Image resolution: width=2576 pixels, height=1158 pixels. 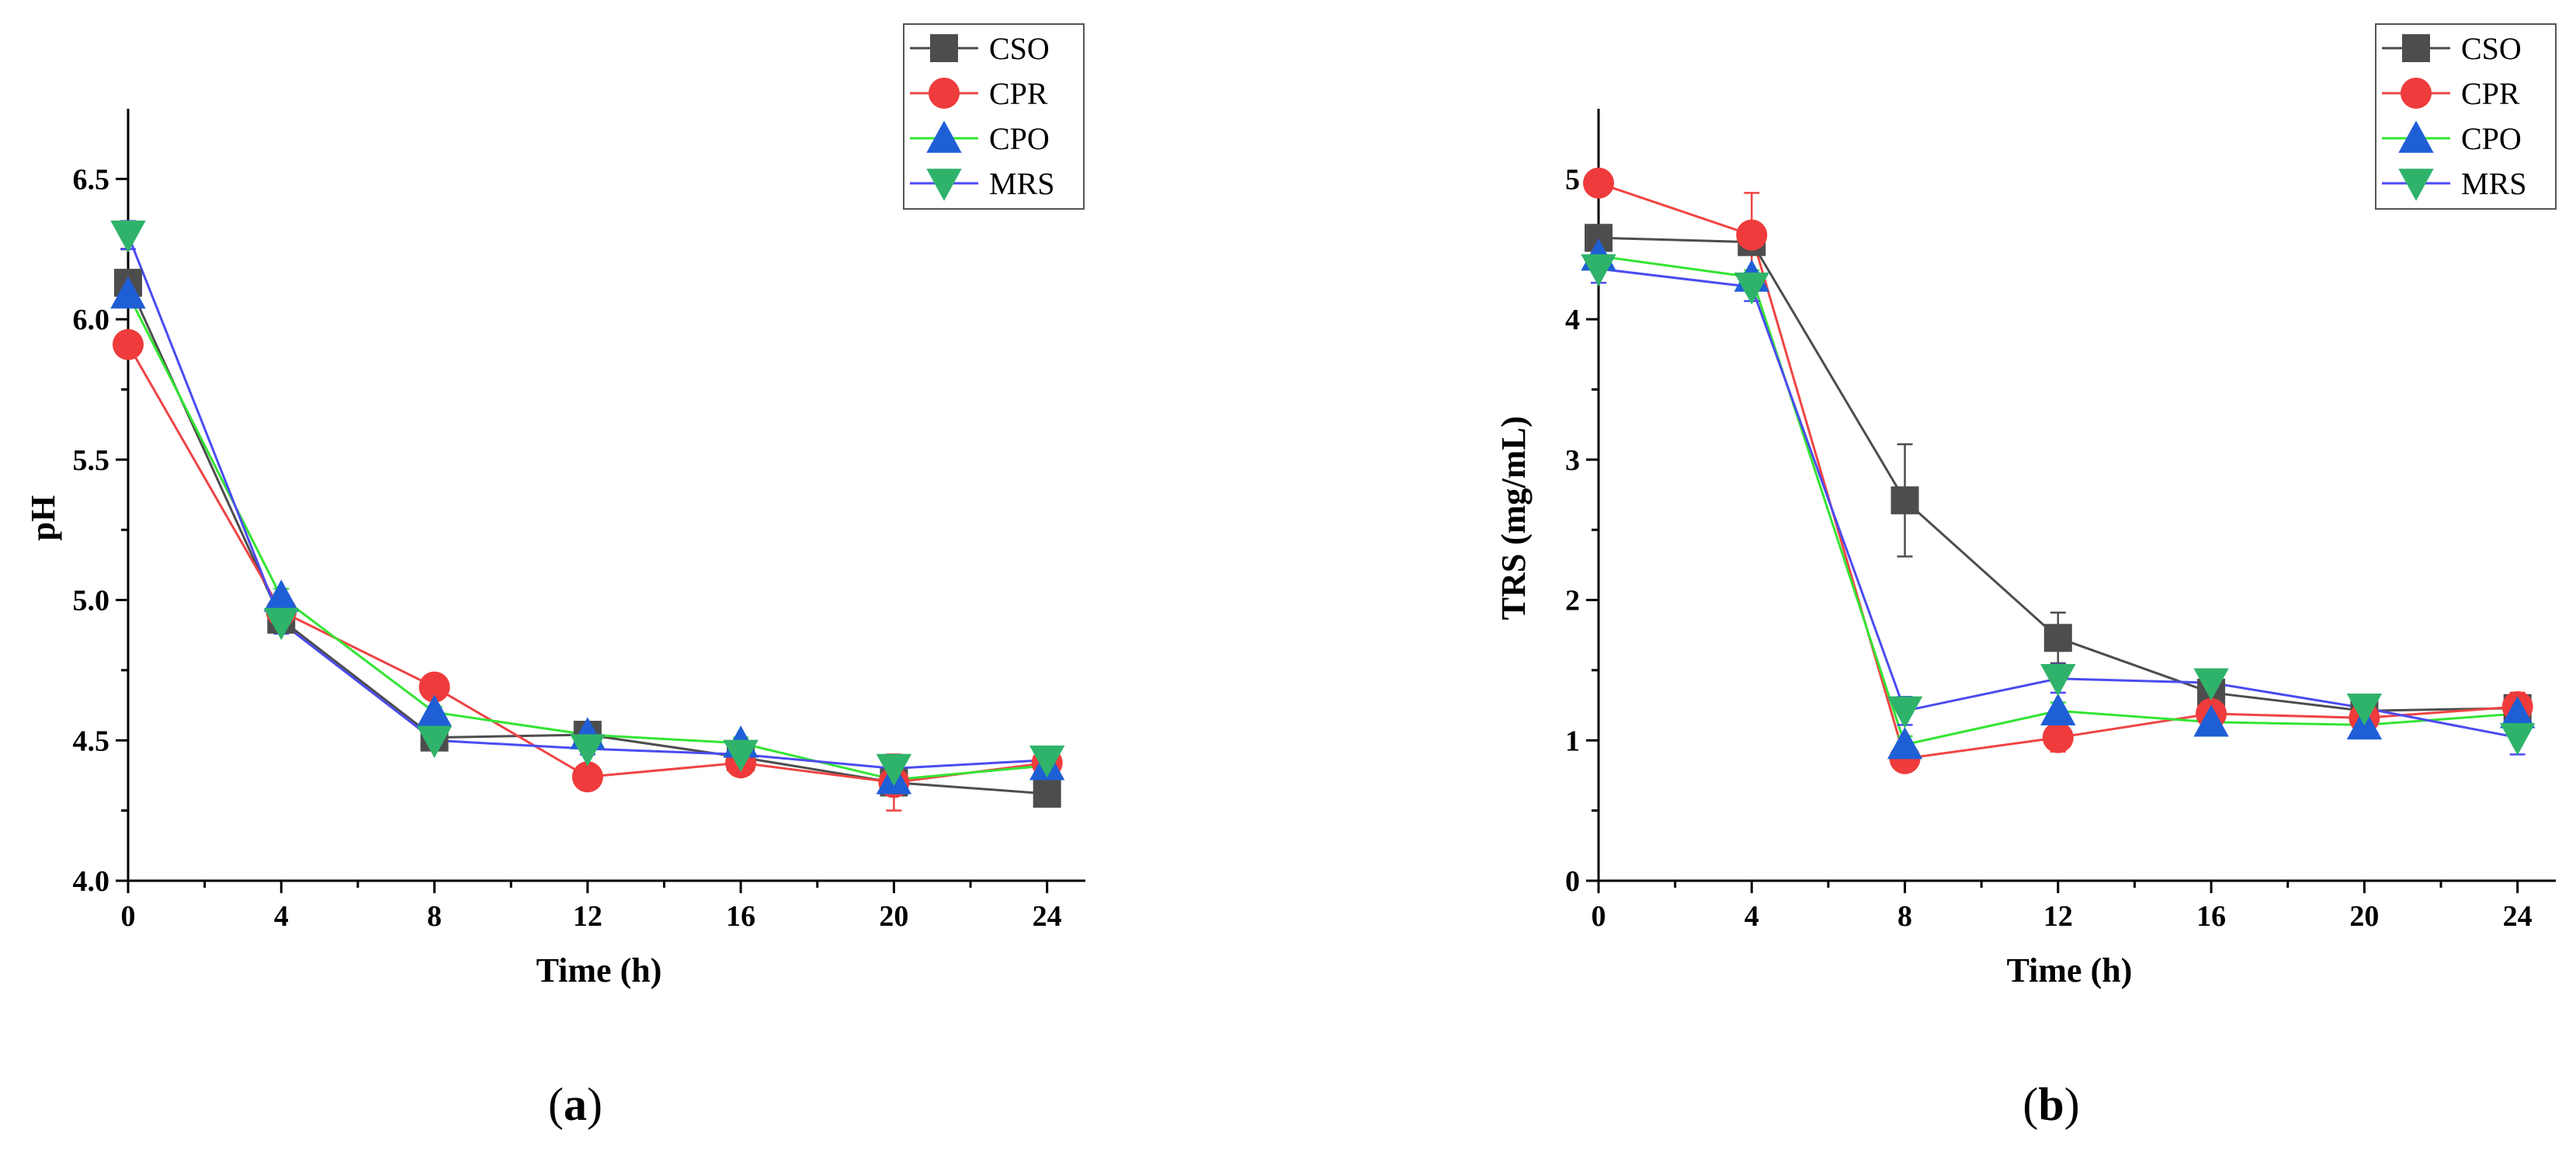 What do you see at coordinates (91, 741) in the screenshot?
I see `y-tick-label: 4.5` at bounding box center [91, 741].